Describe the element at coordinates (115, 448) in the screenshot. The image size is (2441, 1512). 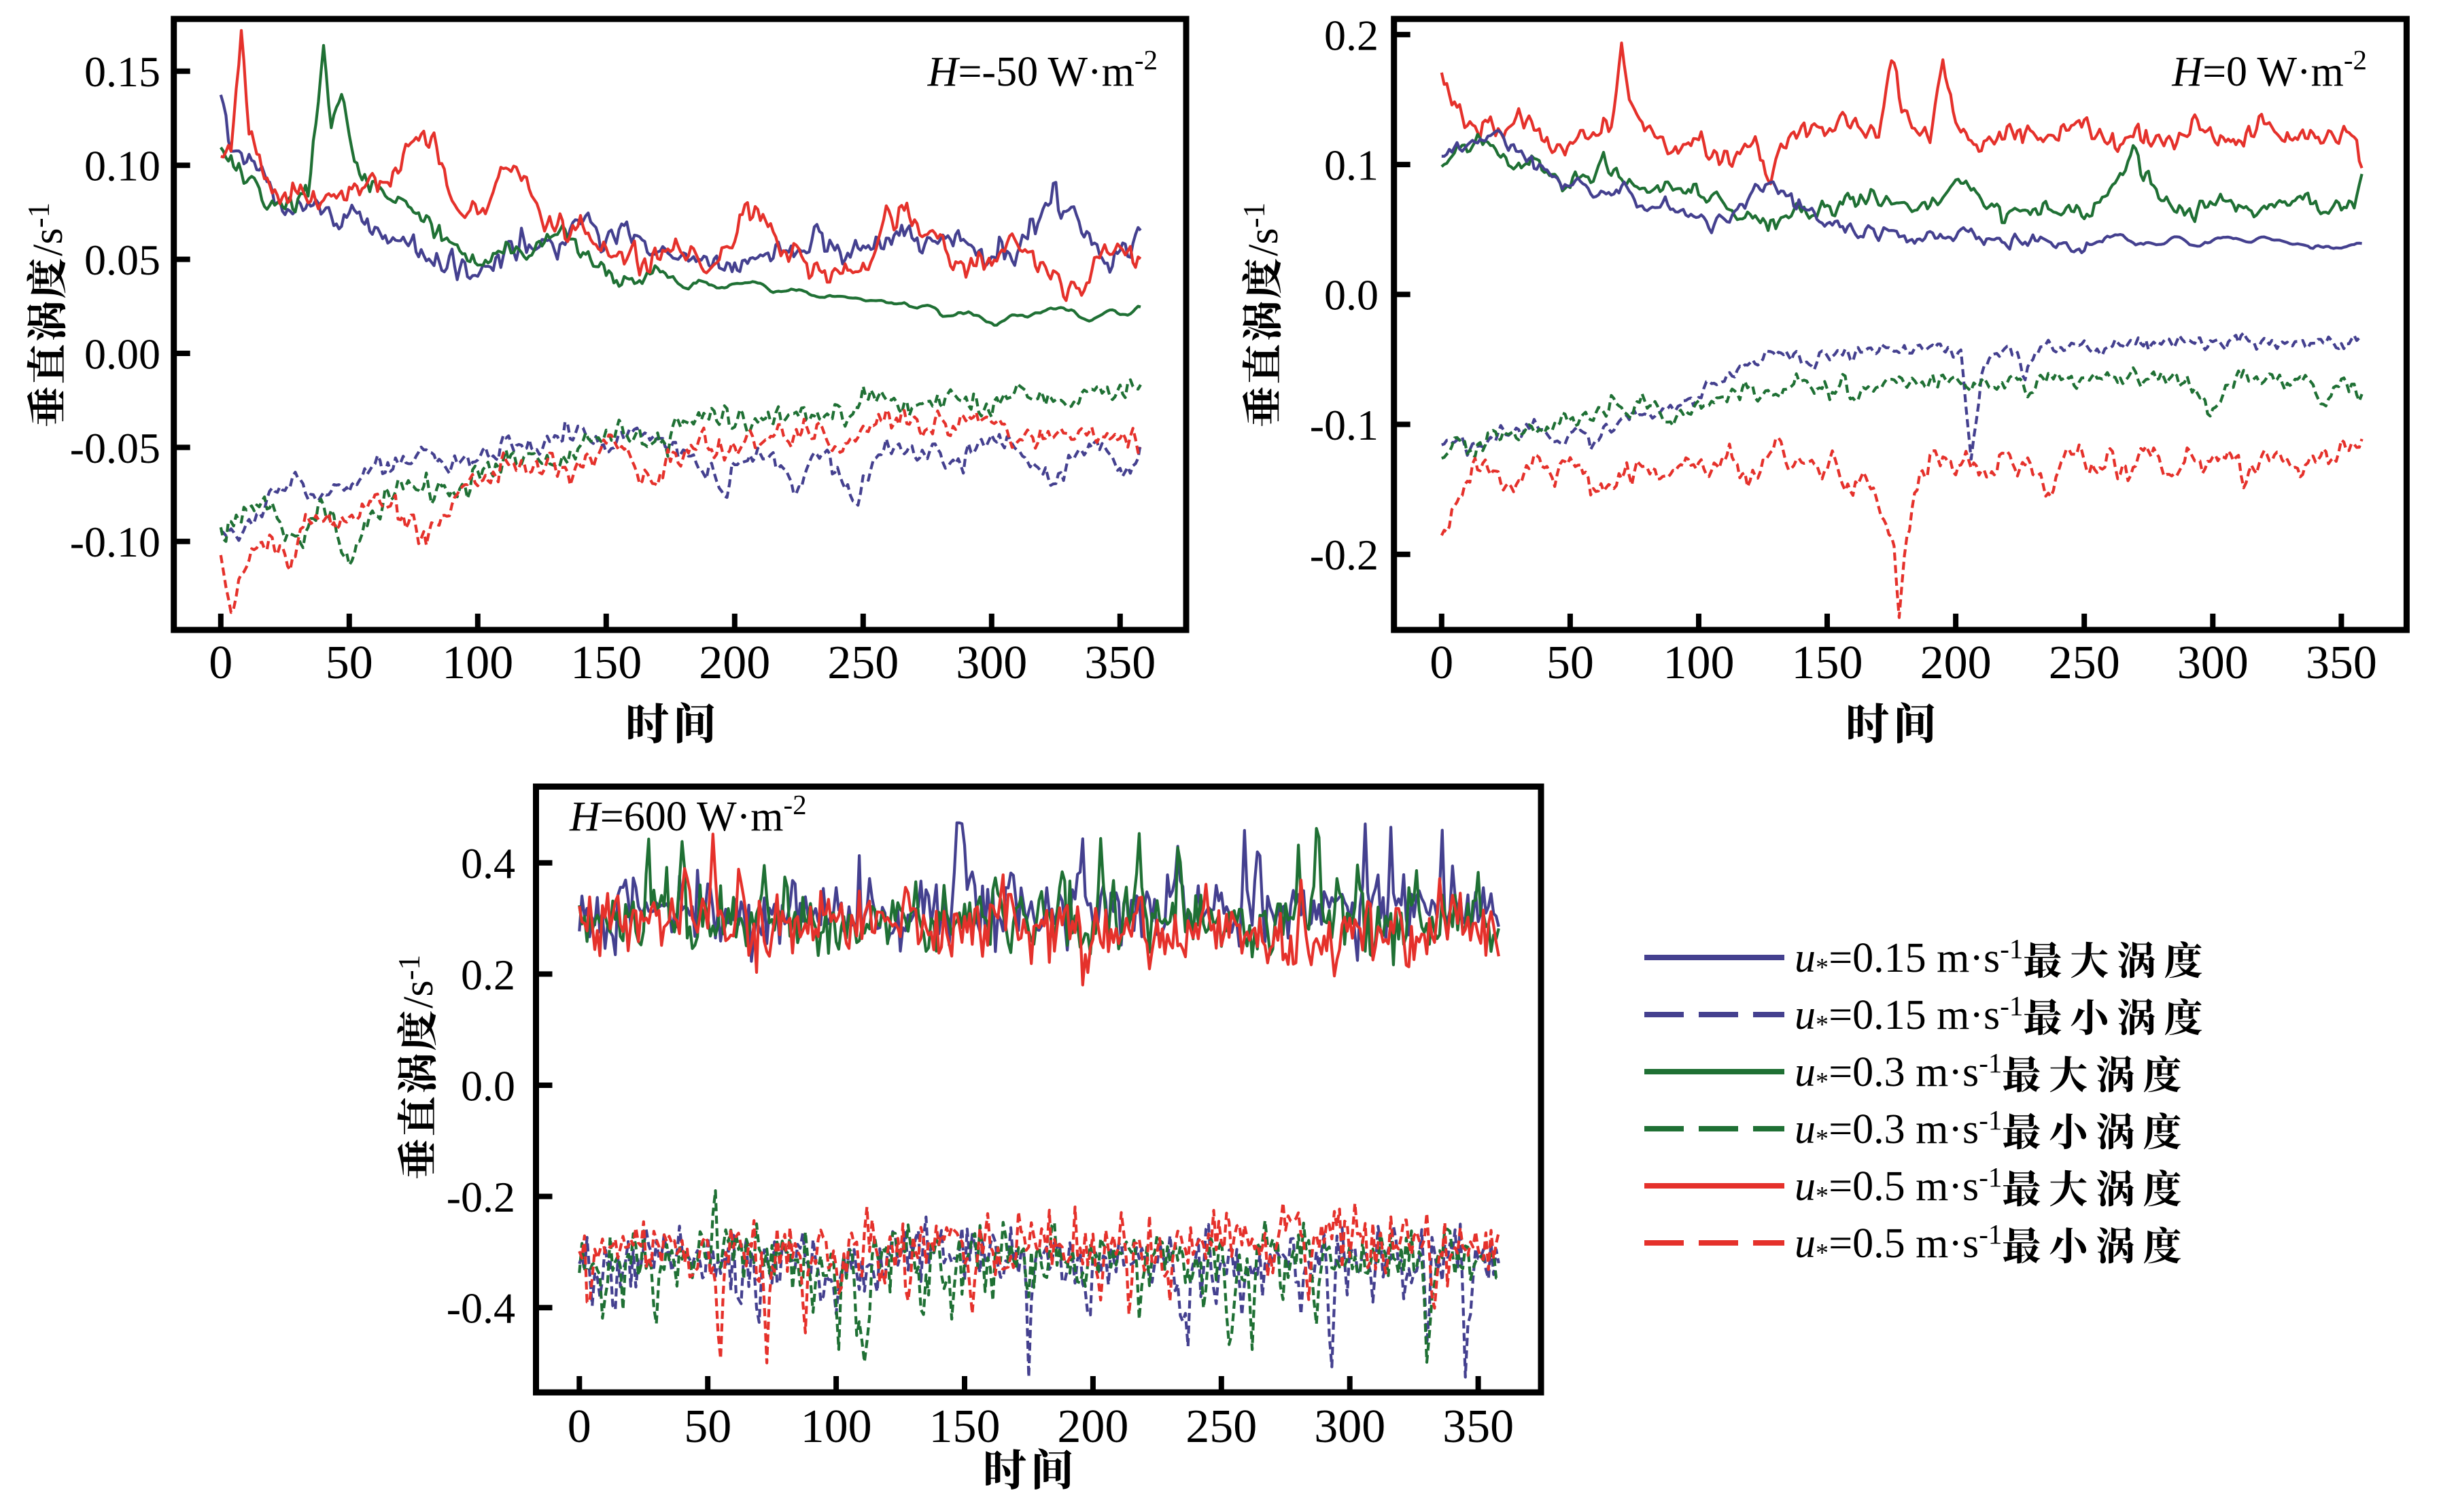
I see `svg-text: -0.05` at that location.